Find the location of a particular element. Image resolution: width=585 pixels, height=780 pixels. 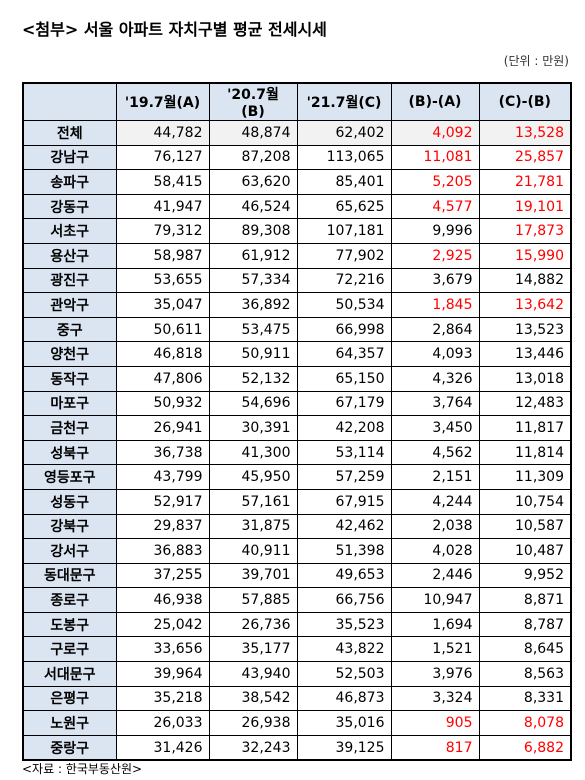

value-cell: 8,787 is located at coordinates (525, 624).